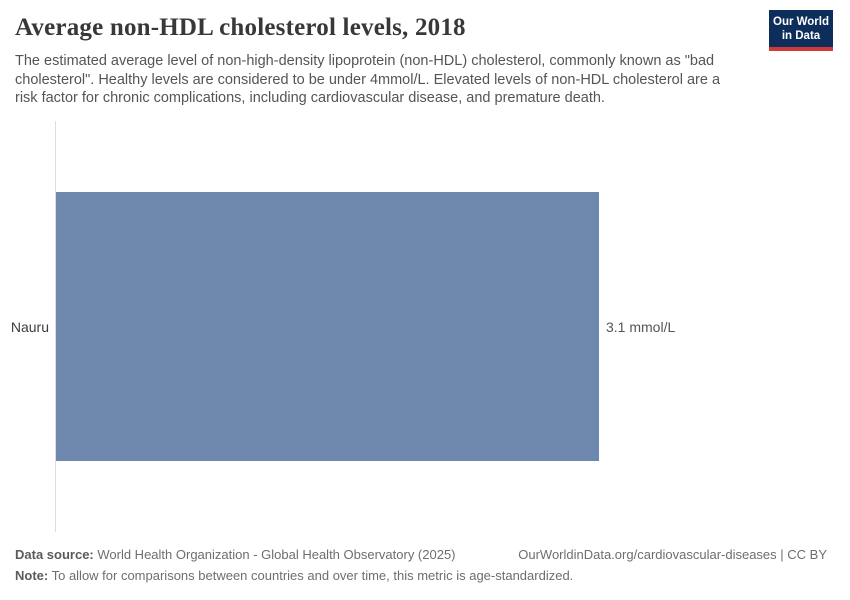  I want to click on chart-title: Average non-HDL cholesterol levels, 2018, so click(240, 27).